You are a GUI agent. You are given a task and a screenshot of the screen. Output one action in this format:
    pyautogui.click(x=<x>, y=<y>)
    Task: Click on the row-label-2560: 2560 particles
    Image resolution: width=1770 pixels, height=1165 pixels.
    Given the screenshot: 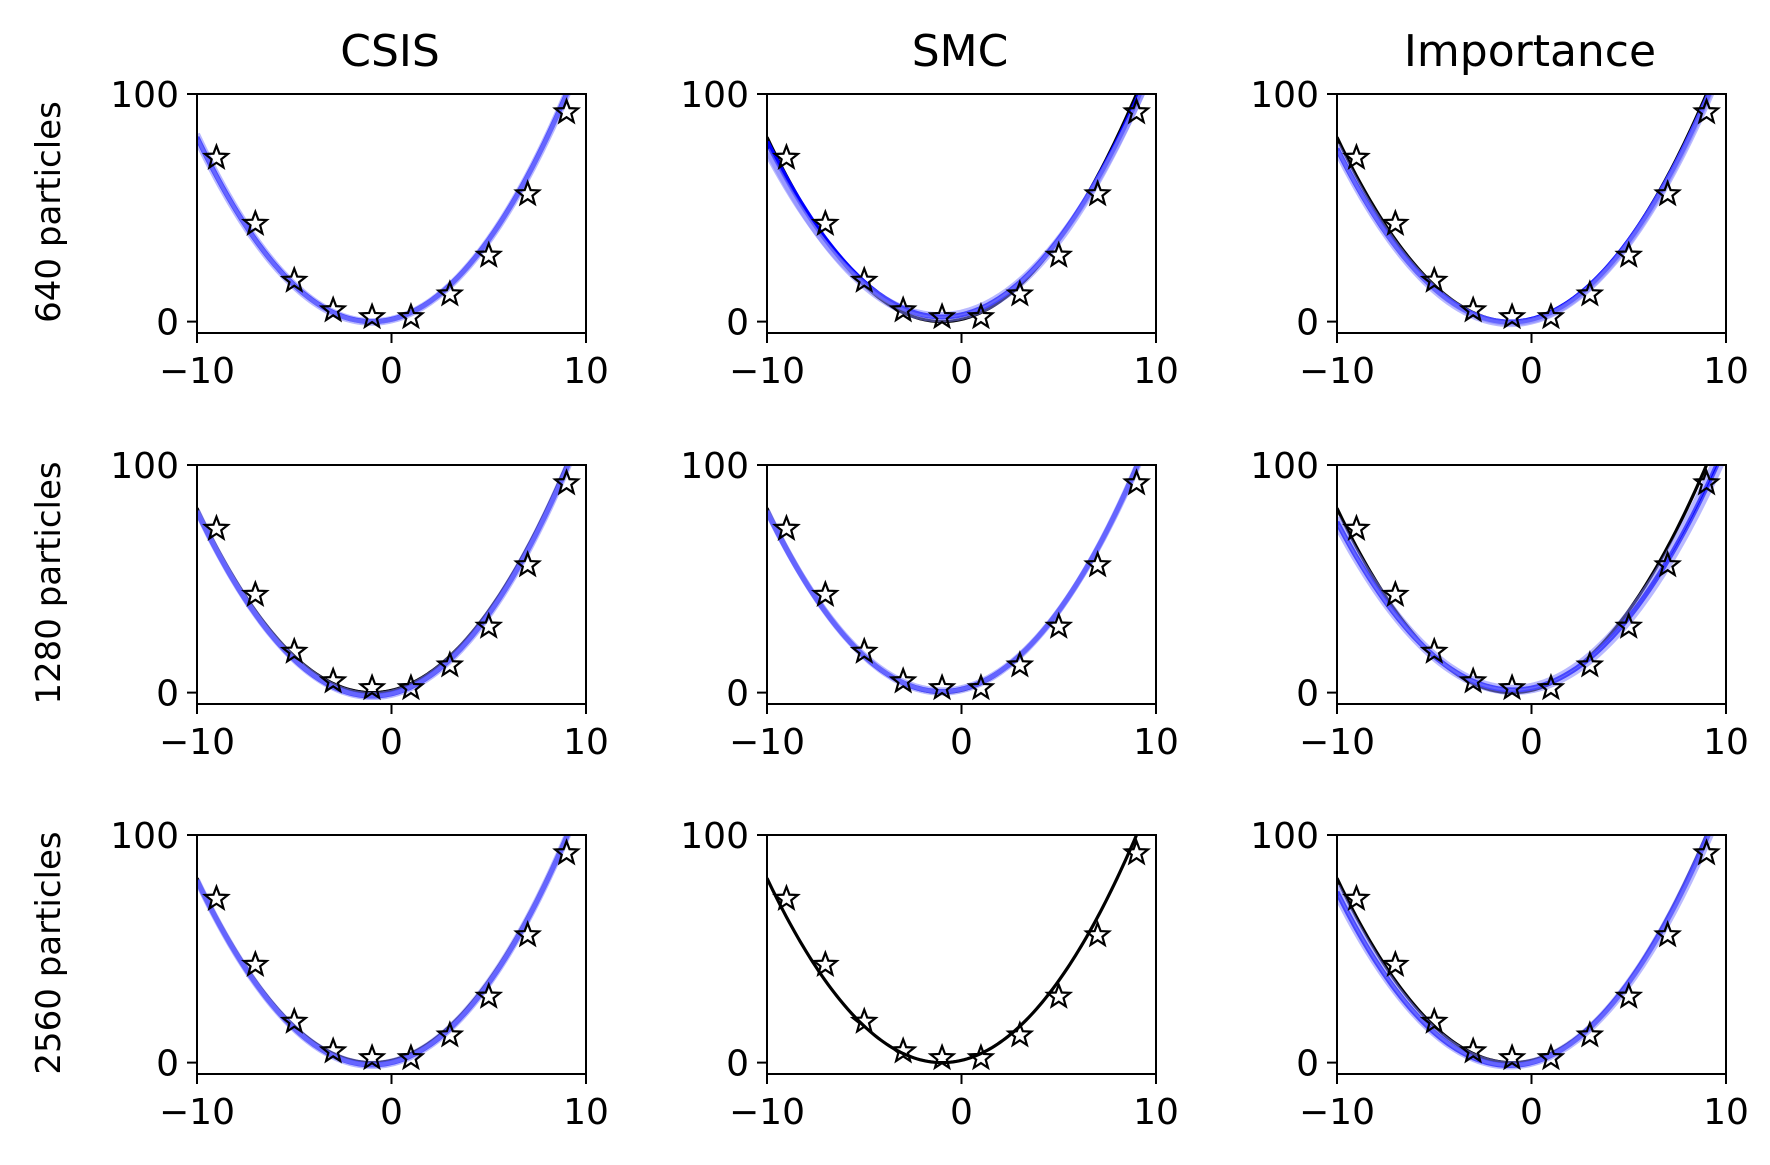 What is the action you would take?
    pyautogui.click(x=49, y=952)
    